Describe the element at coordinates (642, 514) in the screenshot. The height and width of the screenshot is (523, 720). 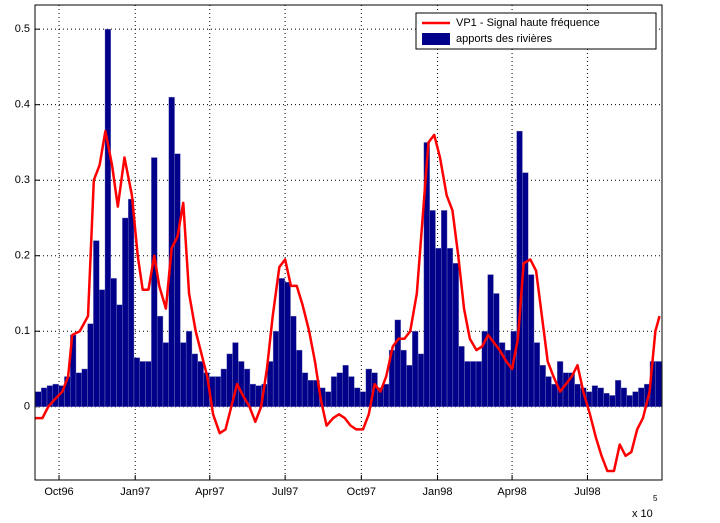
I see `axis-multiplier: x 10` at that location.